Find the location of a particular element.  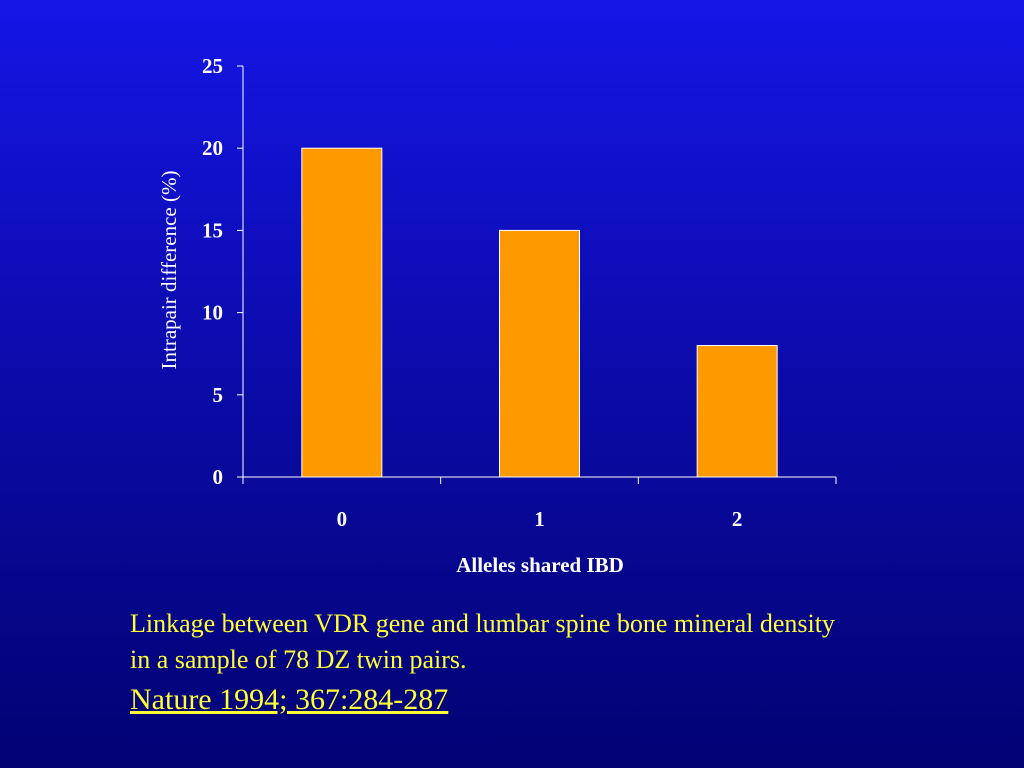

x-tick-label: 0 is located at coordinates (342, 519).